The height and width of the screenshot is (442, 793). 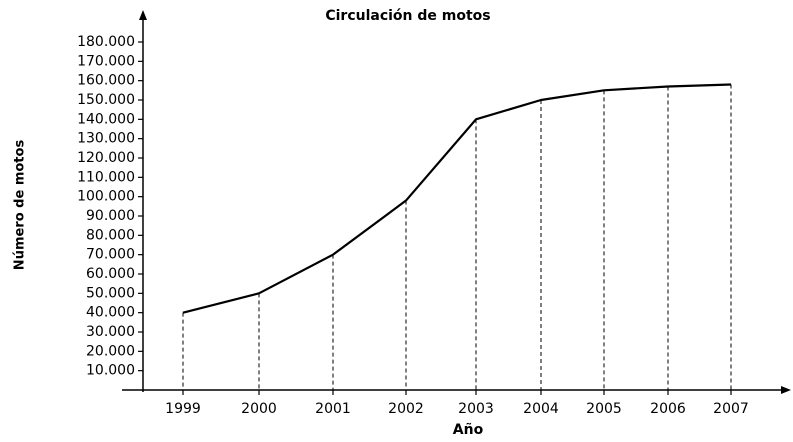 I want to click on x-tick-label: 2001, so click(x=333, y=409).